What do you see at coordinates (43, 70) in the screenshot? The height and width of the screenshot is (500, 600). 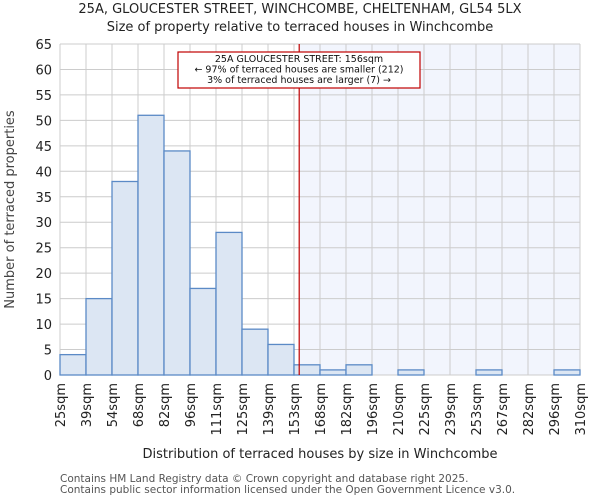 I see `y-tick-label: 60` at bounding box center [43, 70].